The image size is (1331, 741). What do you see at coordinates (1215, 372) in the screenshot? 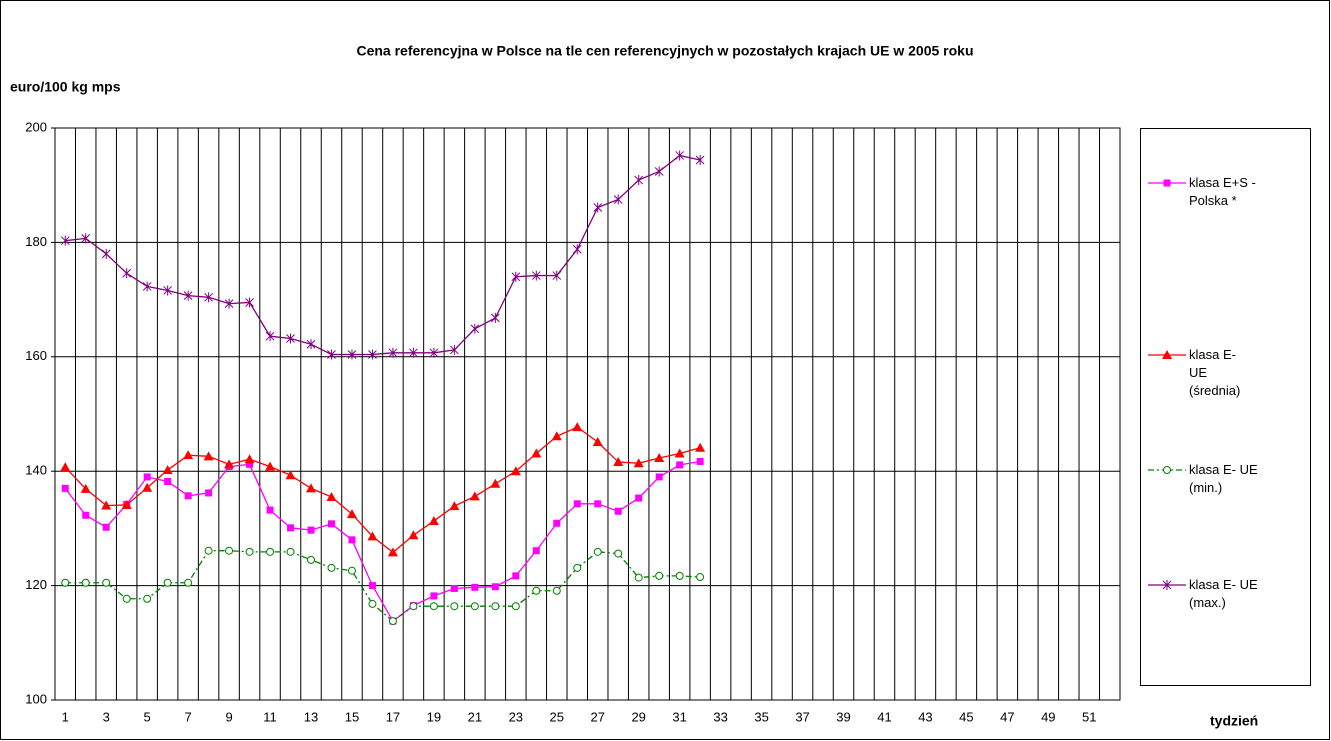
I see `legend-label: klasa E- UE (średnia)` at bounding box center [1215, 372].